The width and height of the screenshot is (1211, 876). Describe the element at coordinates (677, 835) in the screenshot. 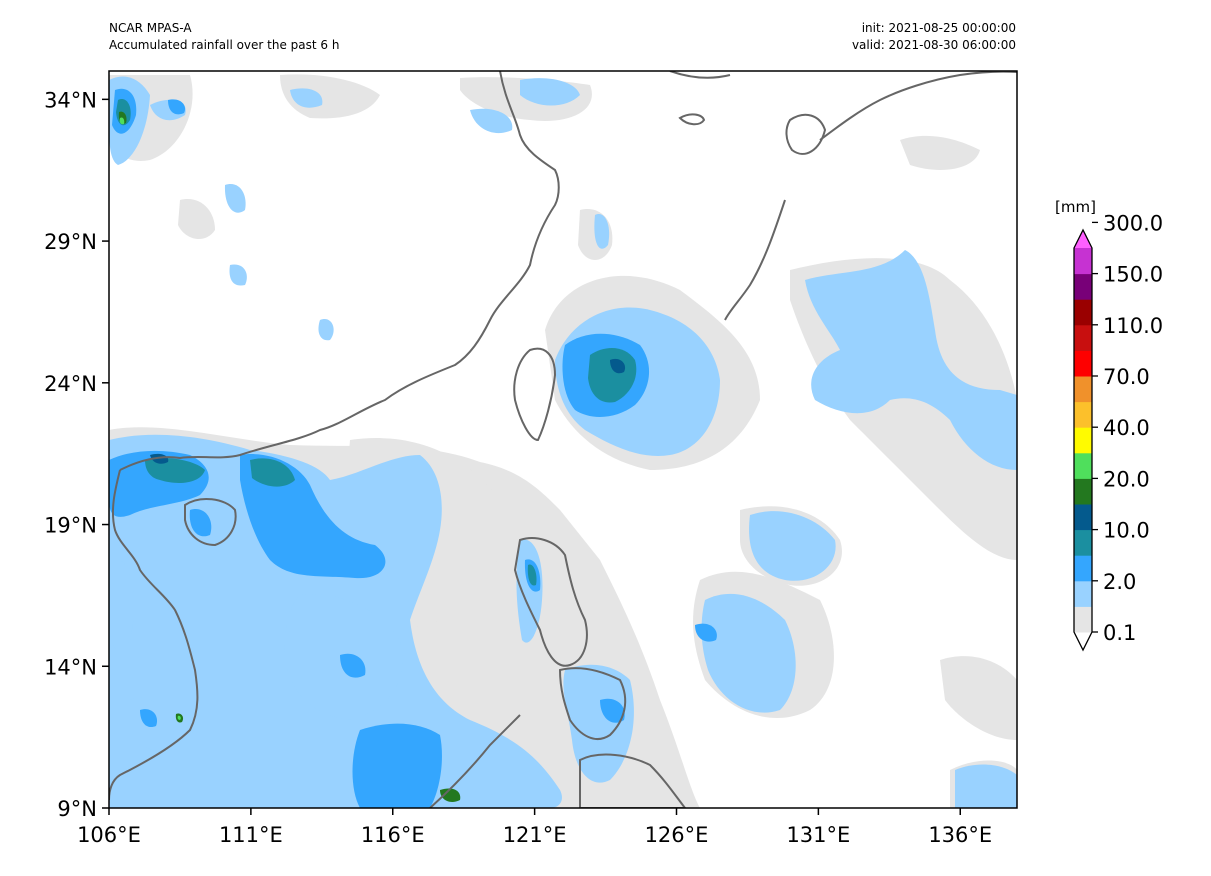

I see `x-tick-label: 126°E` at that location.